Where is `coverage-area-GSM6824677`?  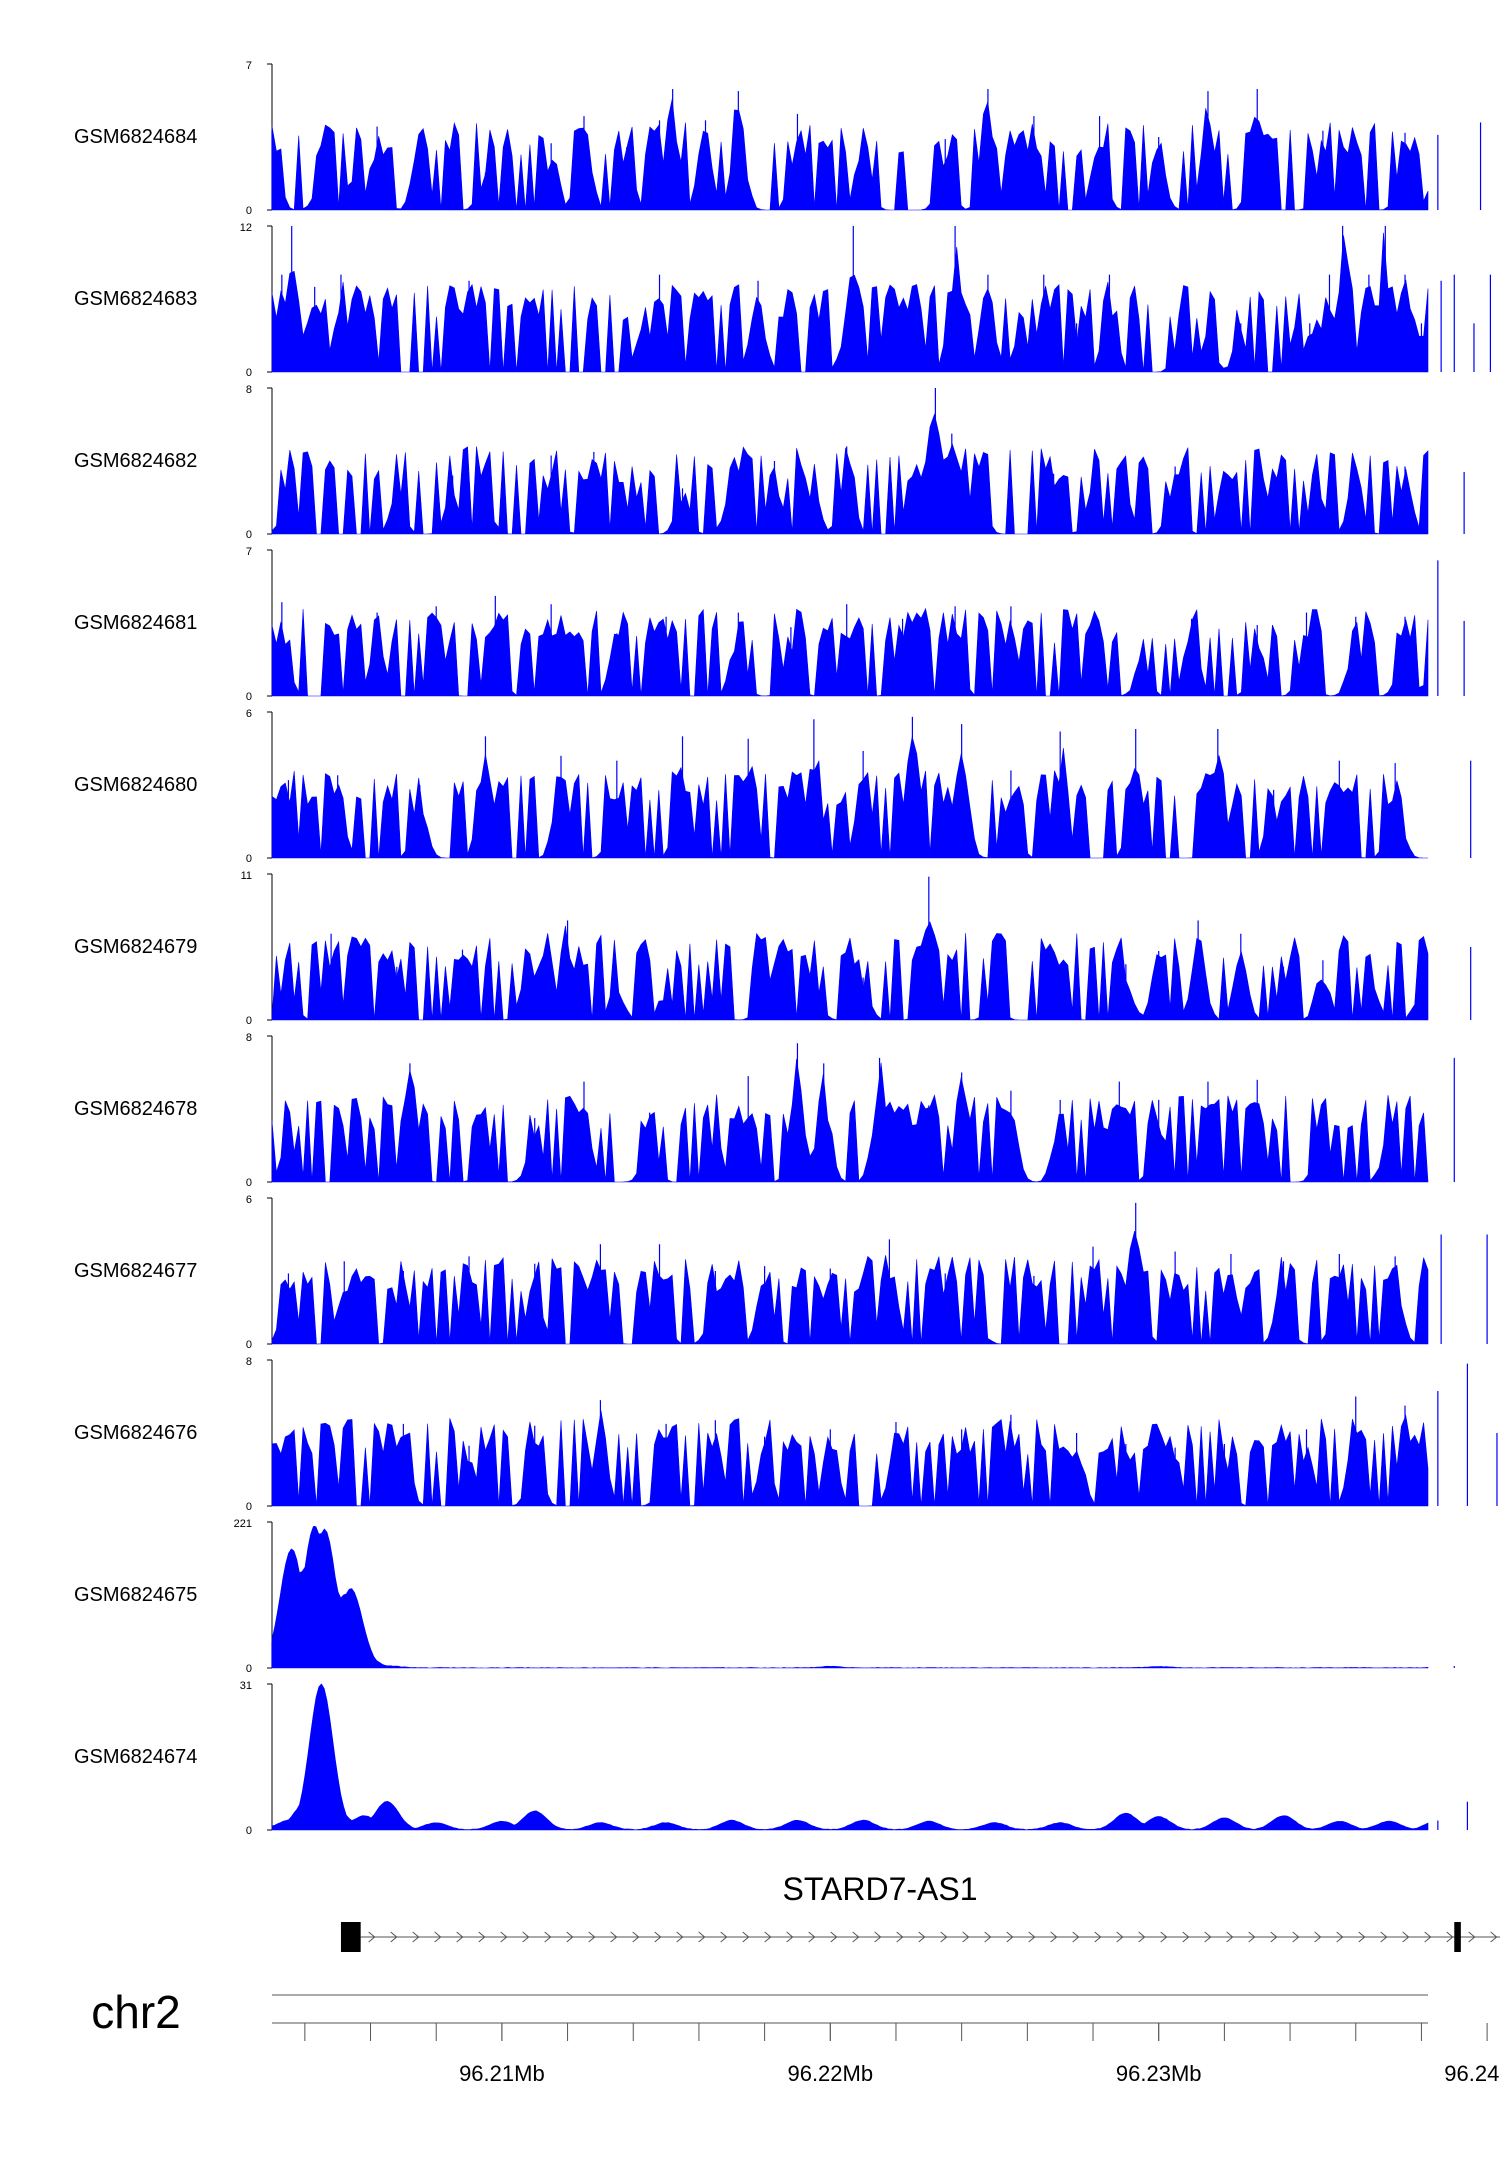
coverage-area-GSM6824677 is located at coordinates (850, 1288).